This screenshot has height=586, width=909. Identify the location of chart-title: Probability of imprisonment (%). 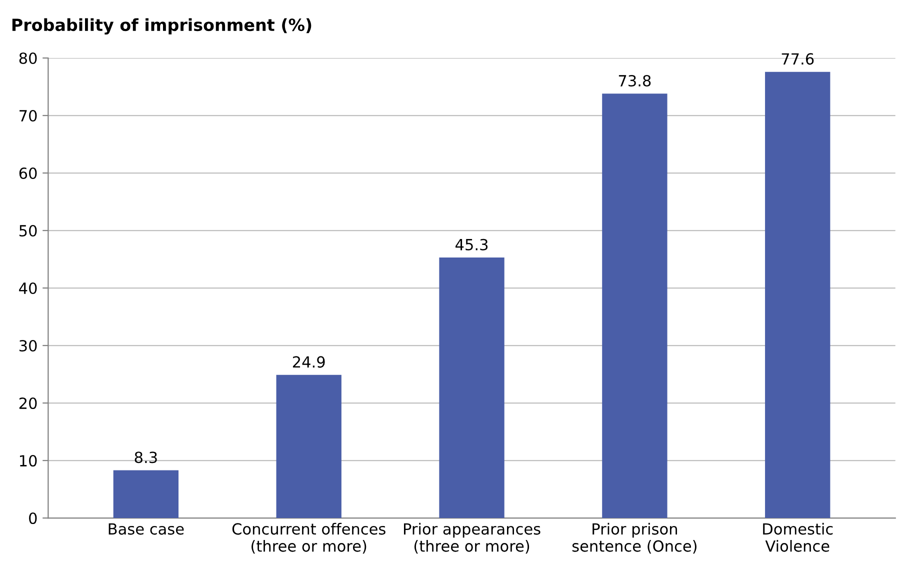
(162, 26).